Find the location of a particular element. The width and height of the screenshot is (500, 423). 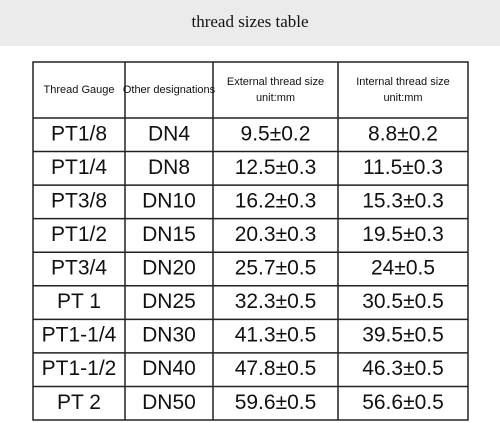

header-cell: Thread Gauge is located at coordinates (79, 90).